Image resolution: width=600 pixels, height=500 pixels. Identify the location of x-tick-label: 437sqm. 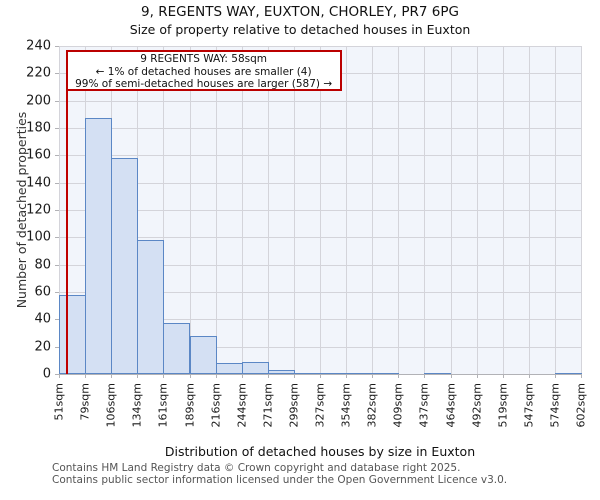
(424, 405).